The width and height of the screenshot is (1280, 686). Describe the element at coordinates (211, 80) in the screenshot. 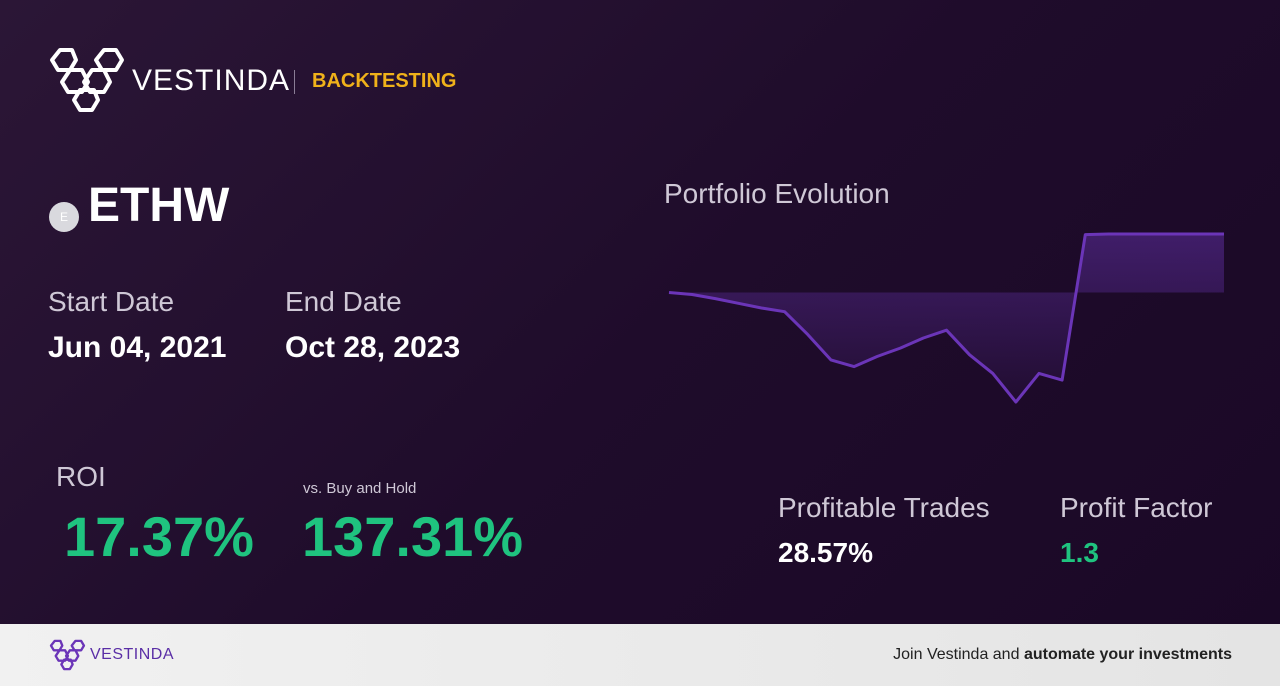

I see `brand: VESTINDA` at that location.